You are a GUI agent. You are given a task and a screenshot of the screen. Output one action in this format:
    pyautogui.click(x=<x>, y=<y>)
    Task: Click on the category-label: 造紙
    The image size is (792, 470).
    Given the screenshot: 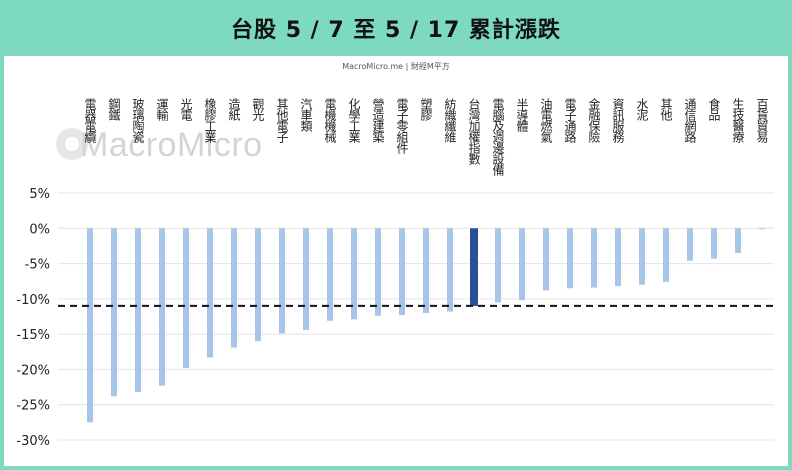 What is the action you would take?
    pyautogui.click(x=234, y=110)
    